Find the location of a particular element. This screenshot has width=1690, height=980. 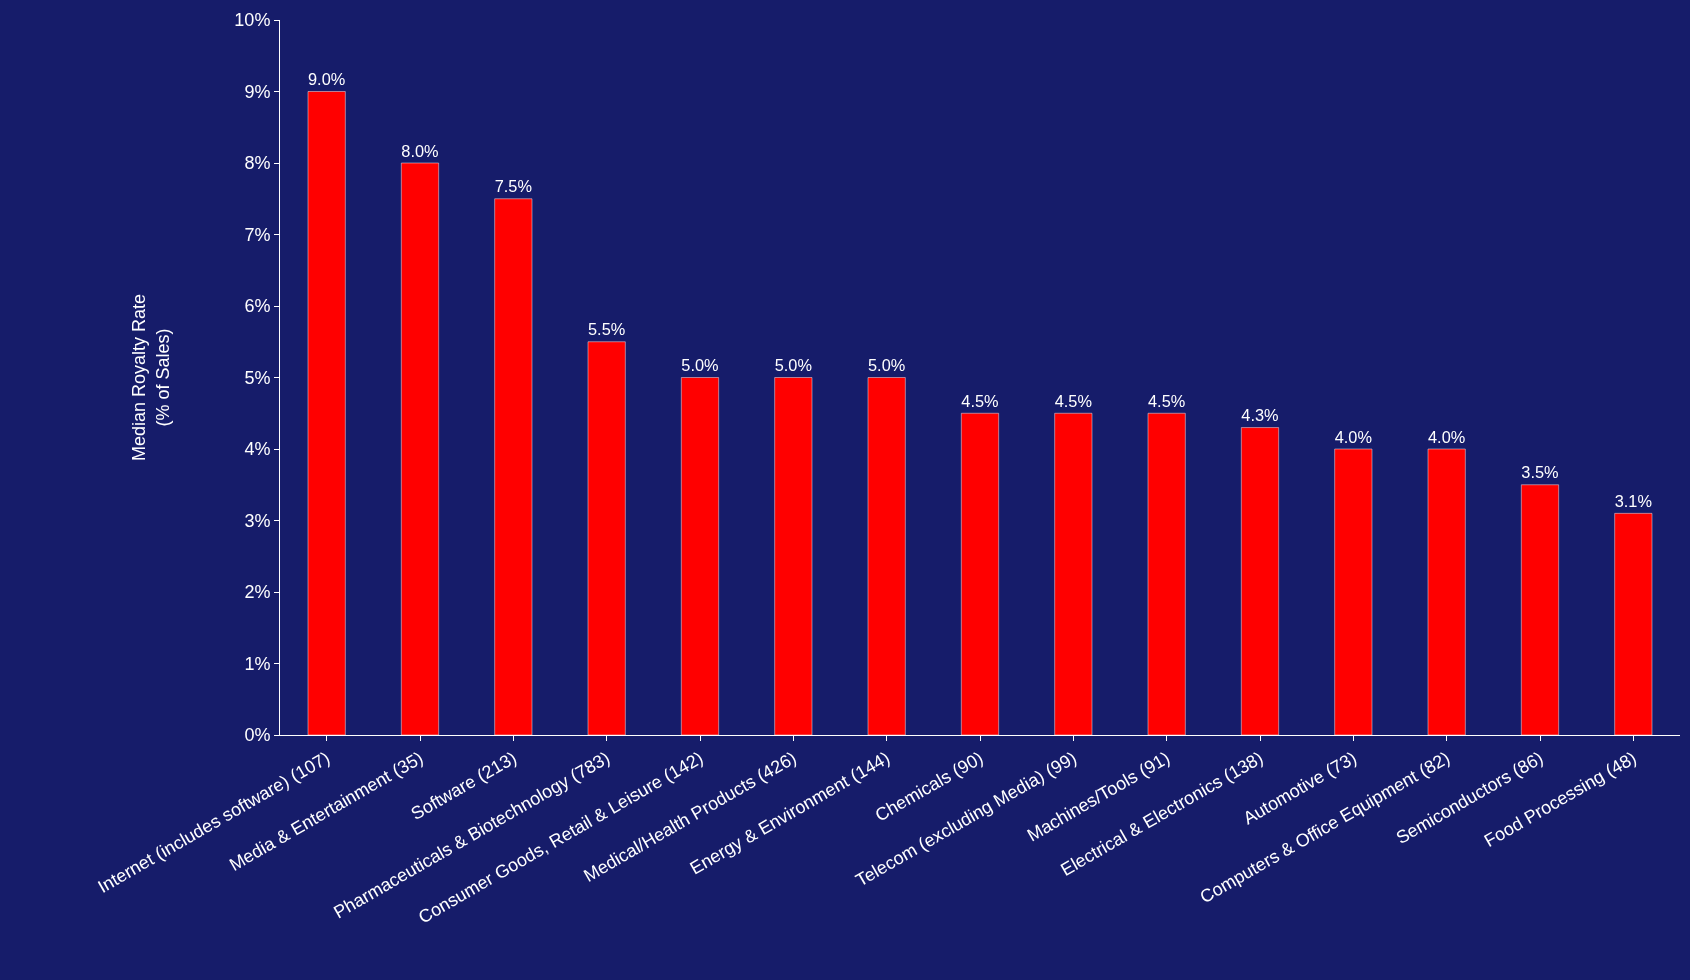

data-label: 5.5% is located at coordinates (607, 329).